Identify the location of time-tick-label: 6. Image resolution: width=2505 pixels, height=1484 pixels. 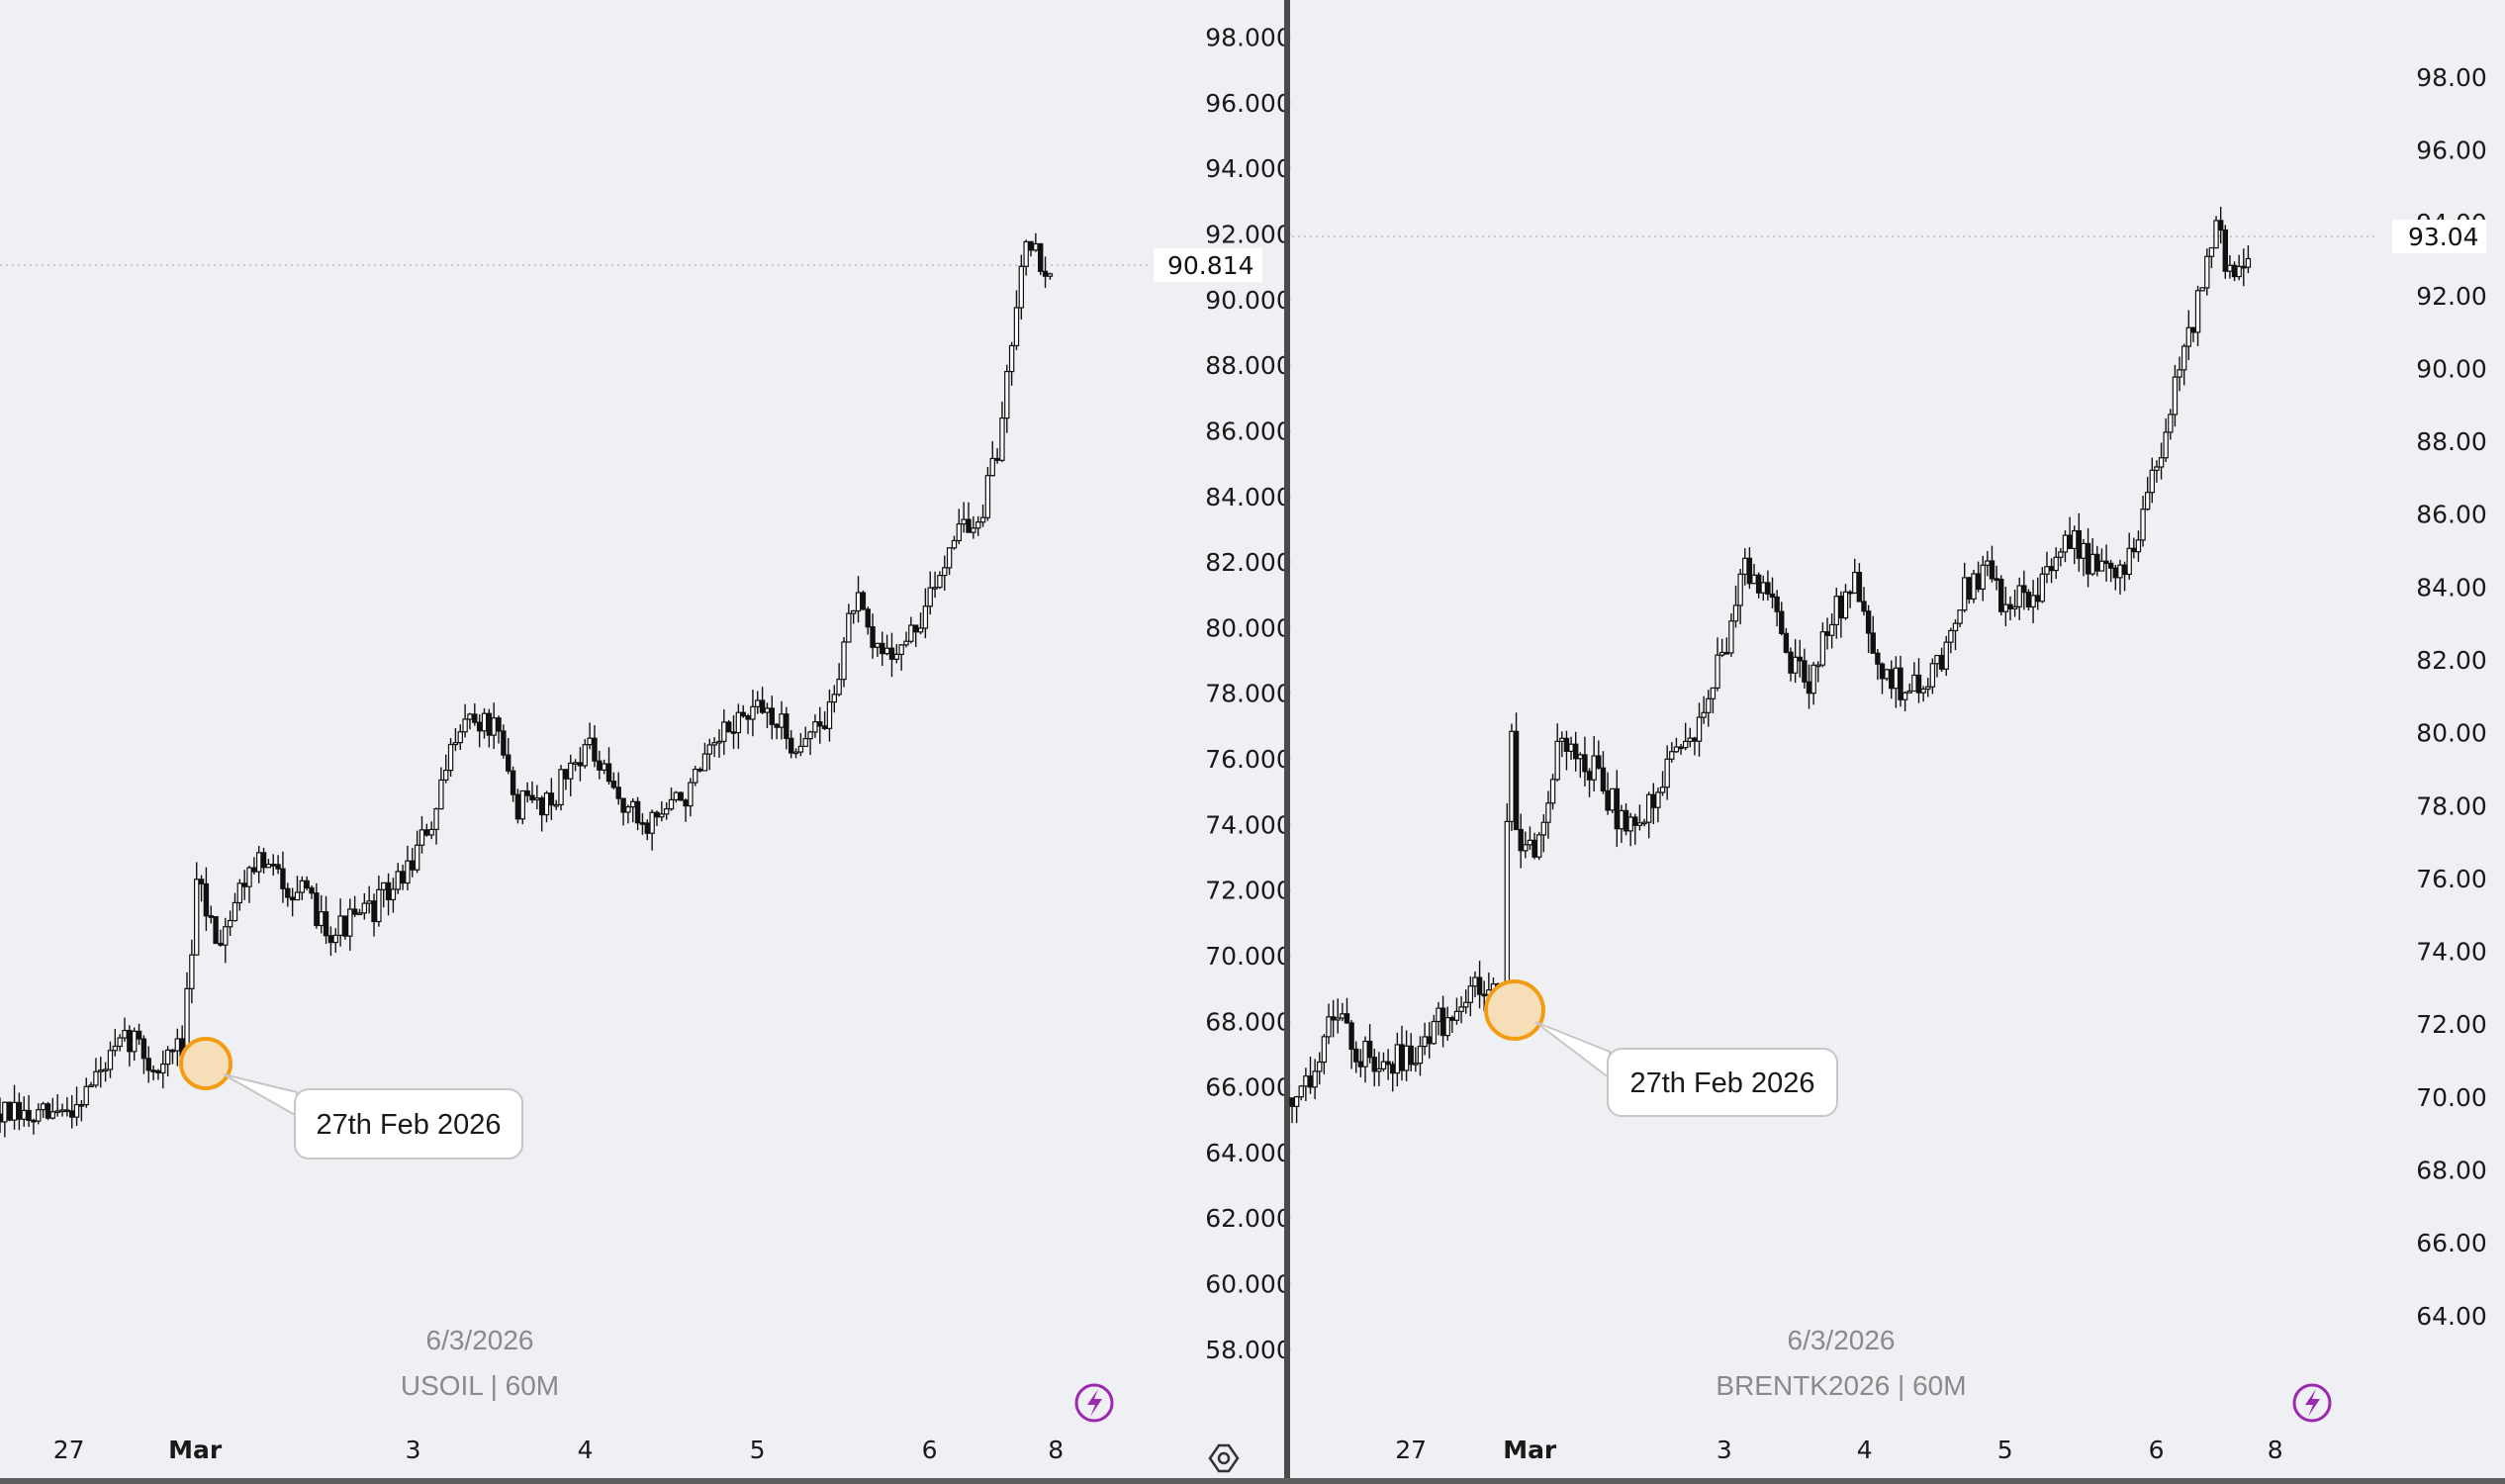
(2157, 1450).